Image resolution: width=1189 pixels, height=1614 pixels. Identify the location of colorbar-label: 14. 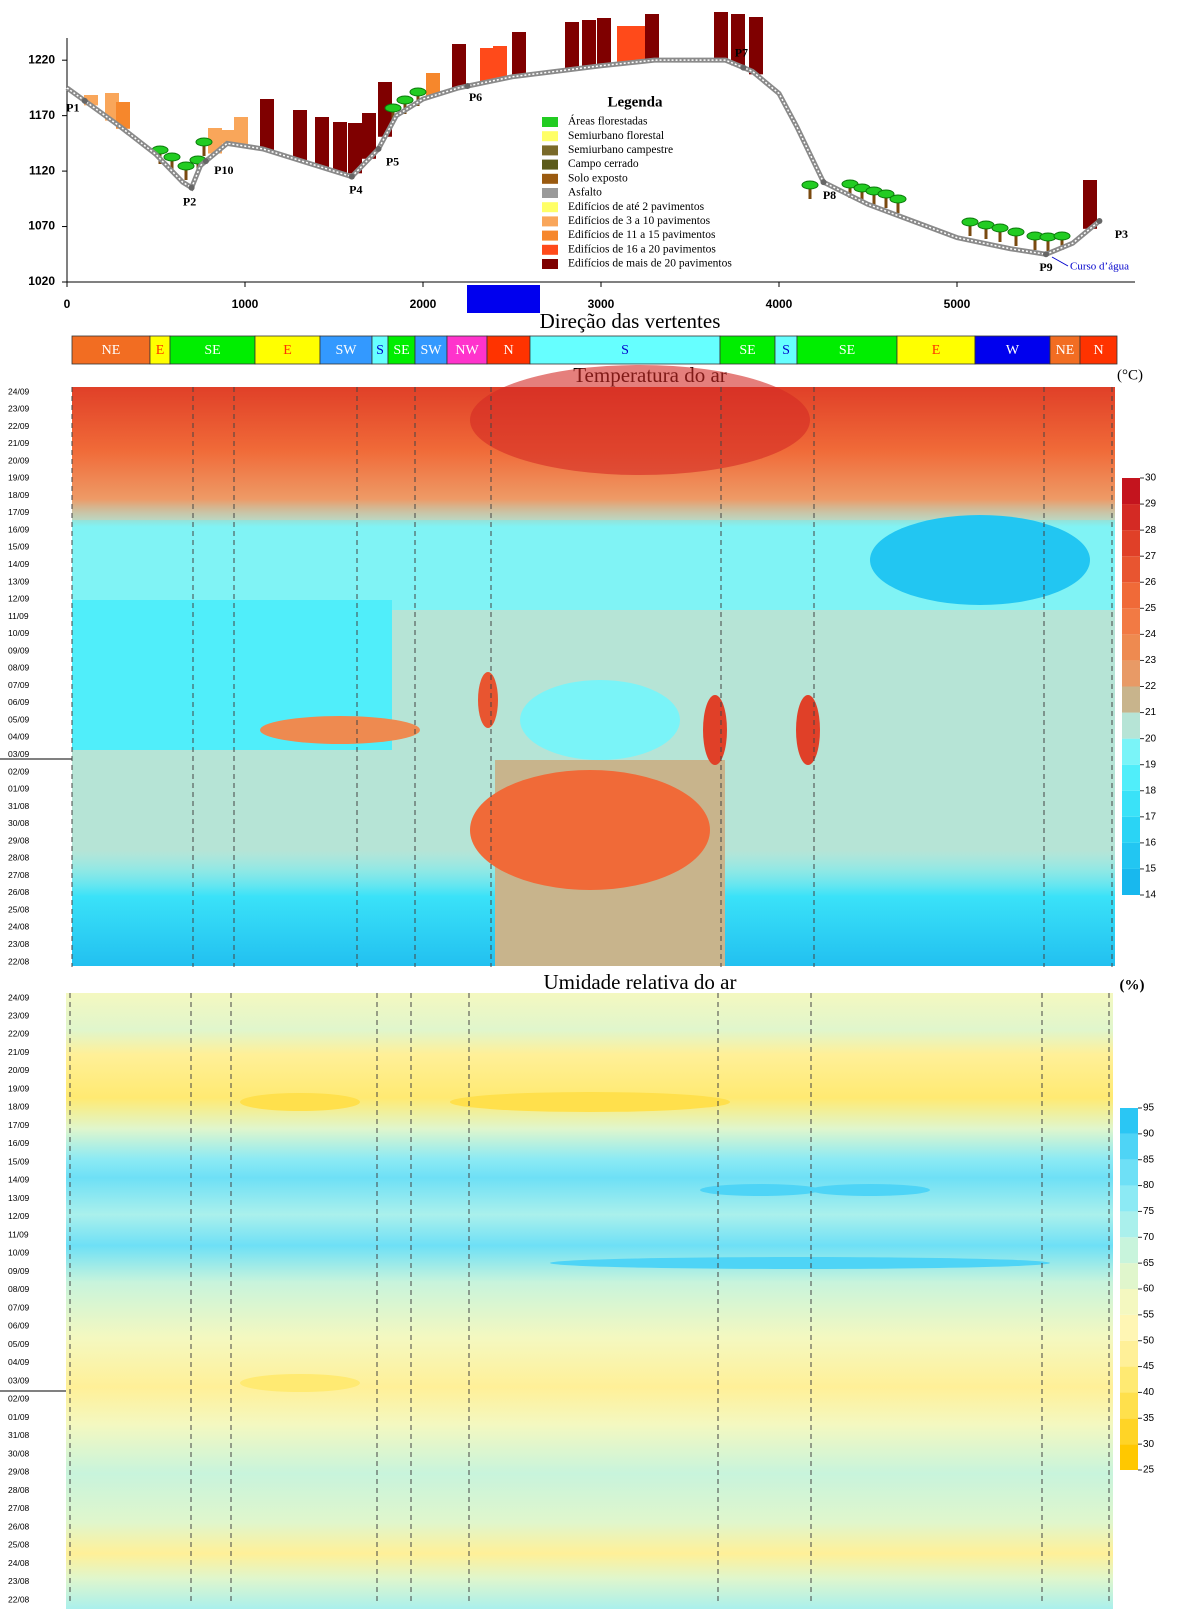
(1151, 895).